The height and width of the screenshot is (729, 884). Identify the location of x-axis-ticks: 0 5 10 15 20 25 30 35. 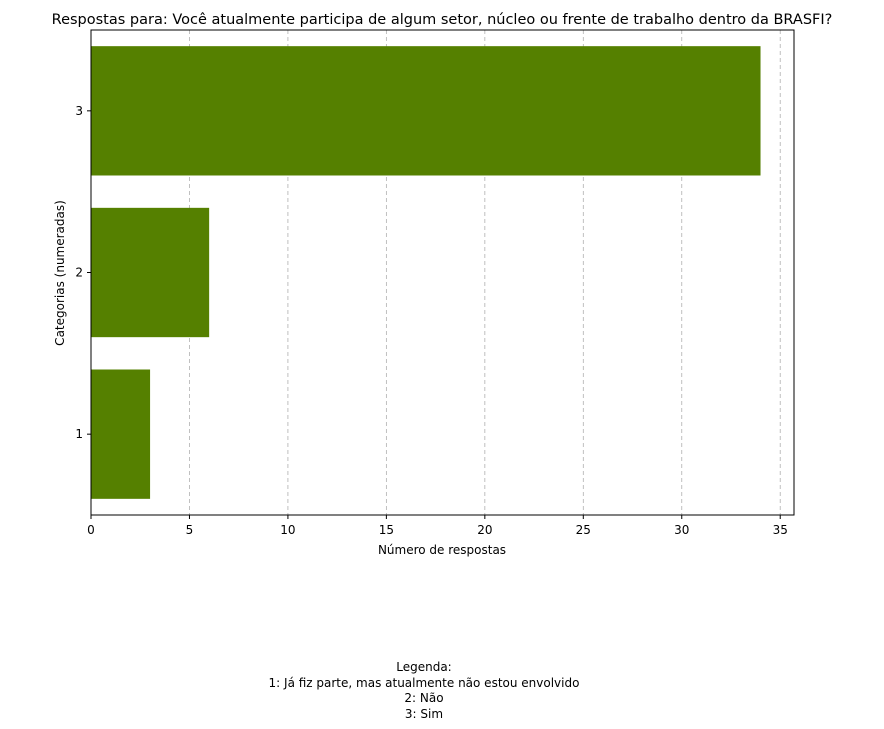
(437, 526).